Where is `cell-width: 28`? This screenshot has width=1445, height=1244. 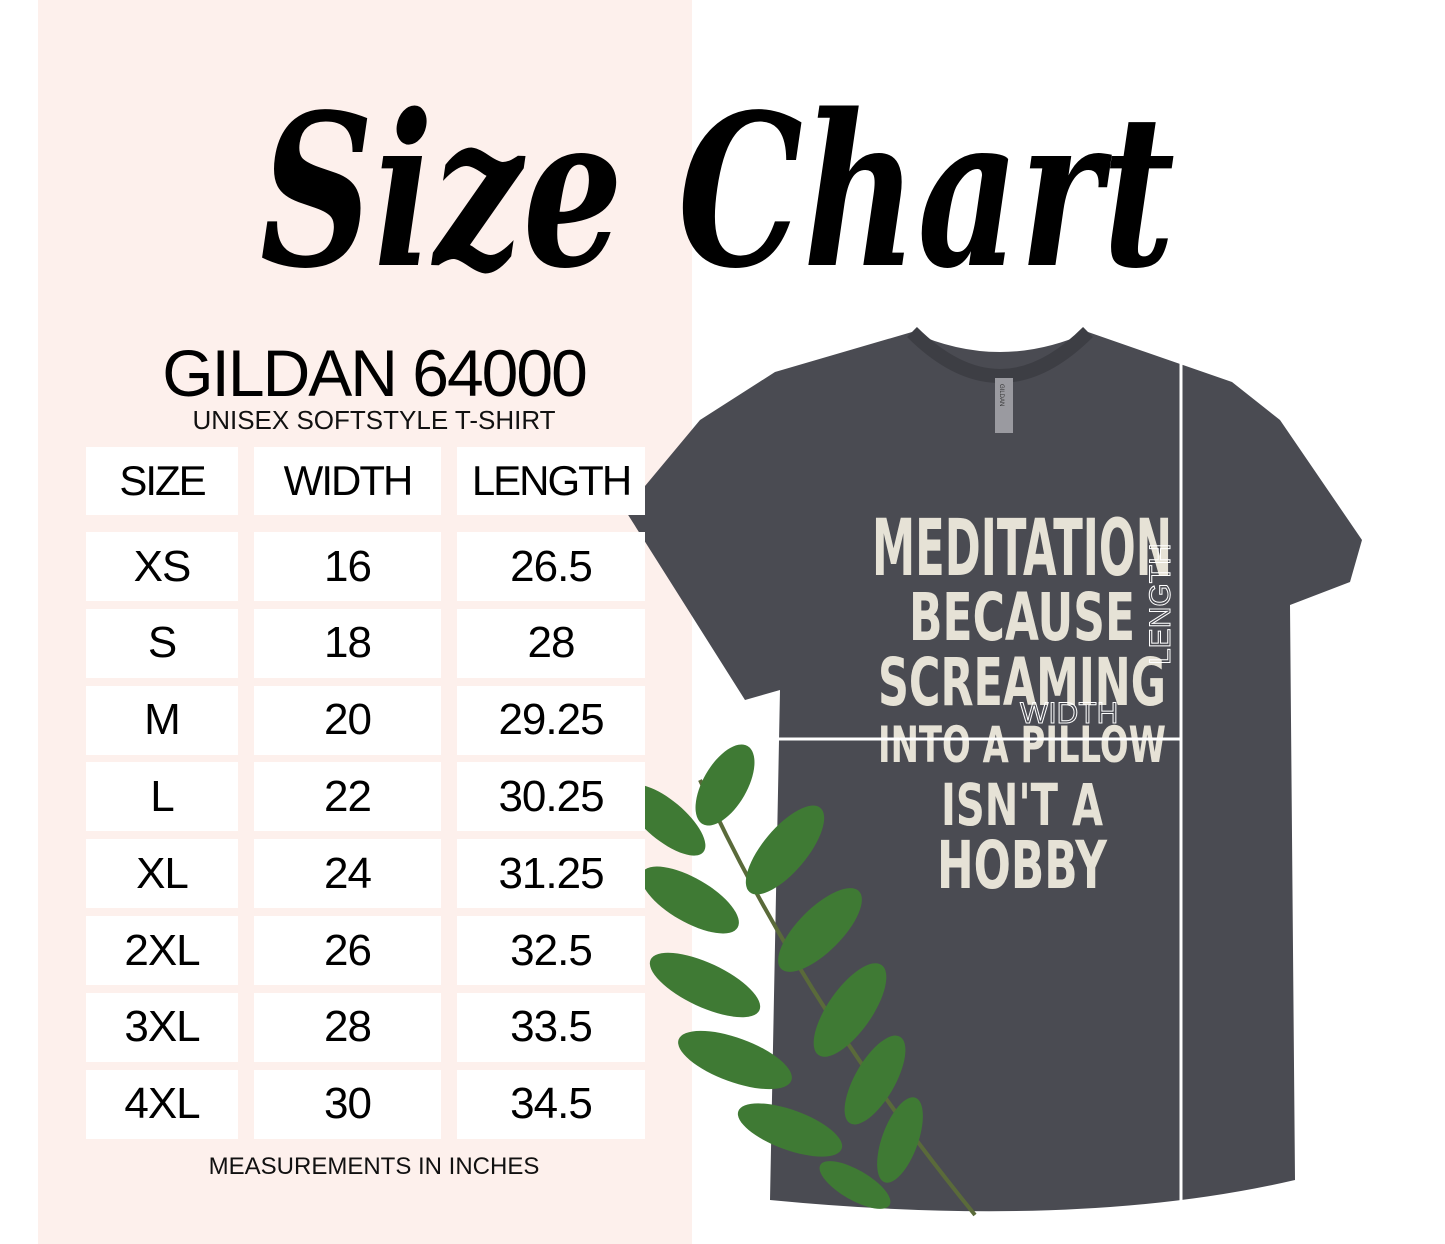 cell-width: 28 is located at coordinates (347, 1027).